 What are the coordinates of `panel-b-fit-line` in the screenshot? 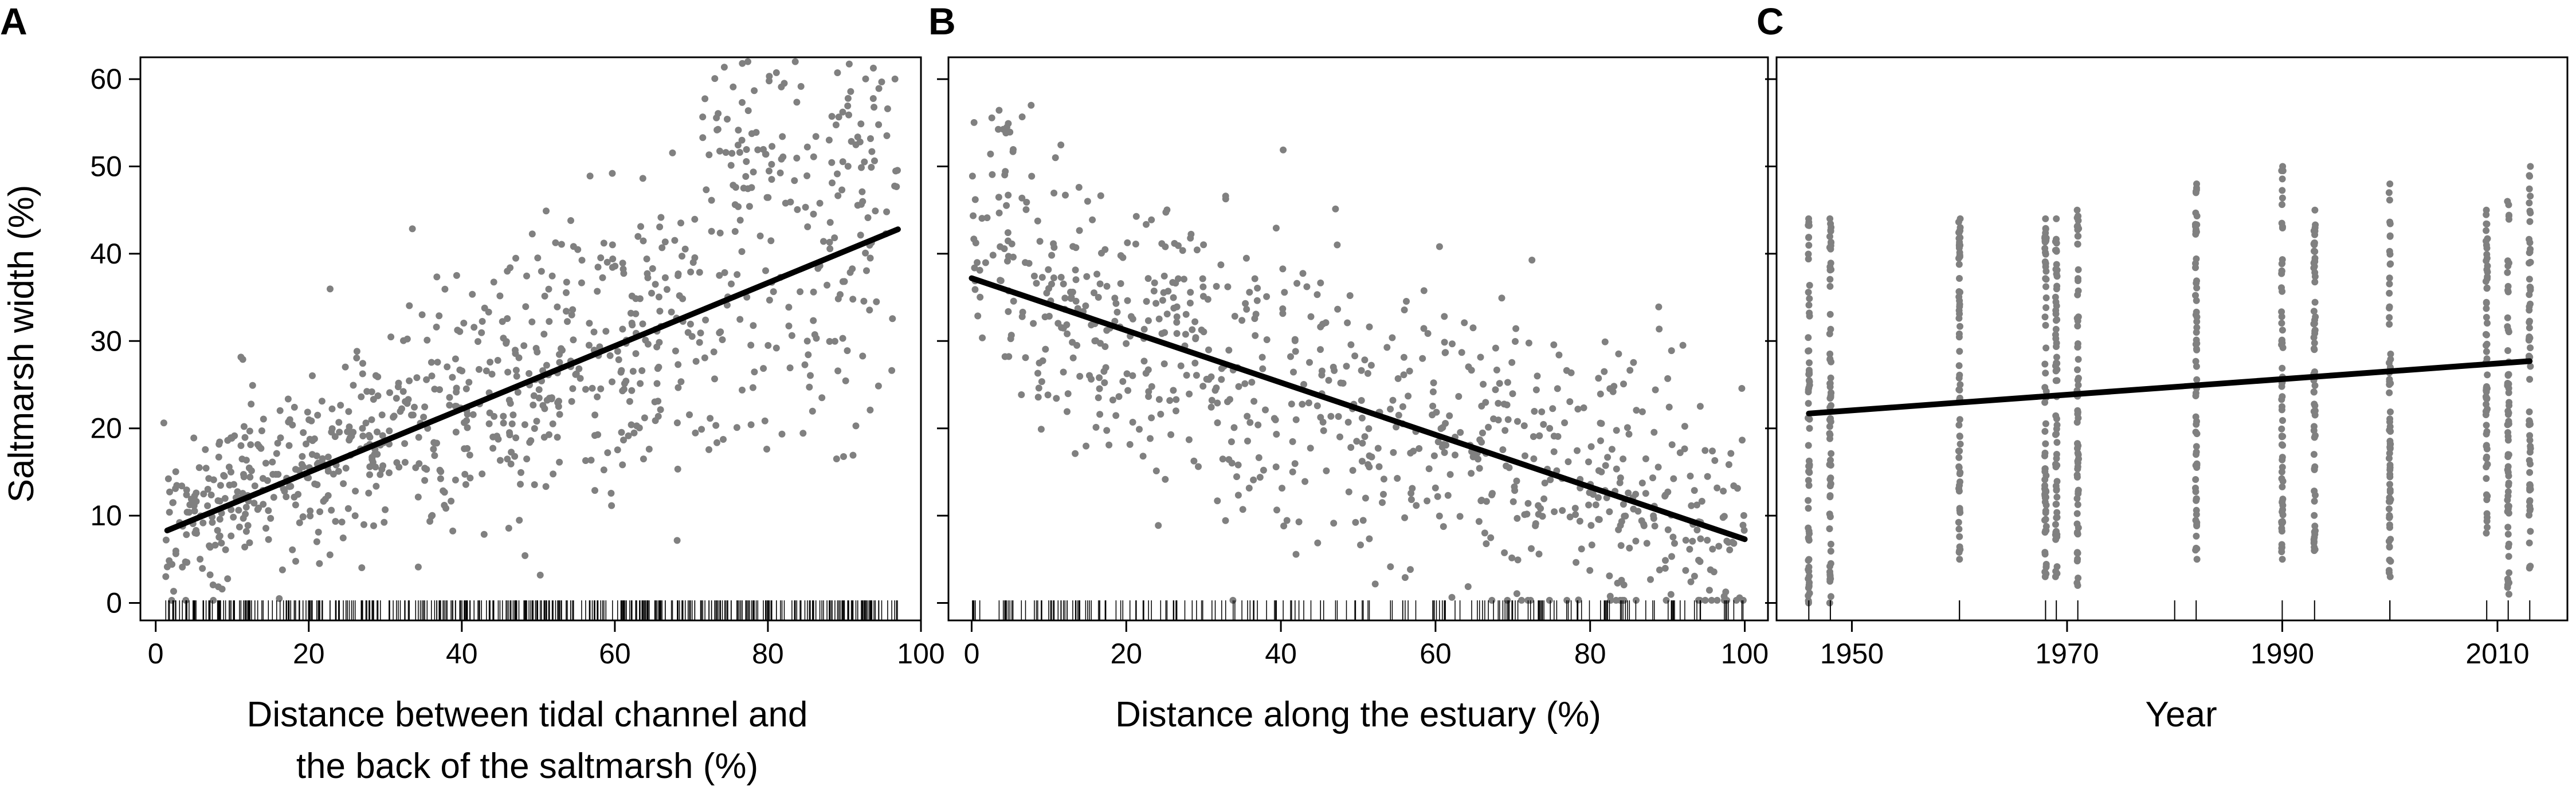 It's located at (1358, 409).